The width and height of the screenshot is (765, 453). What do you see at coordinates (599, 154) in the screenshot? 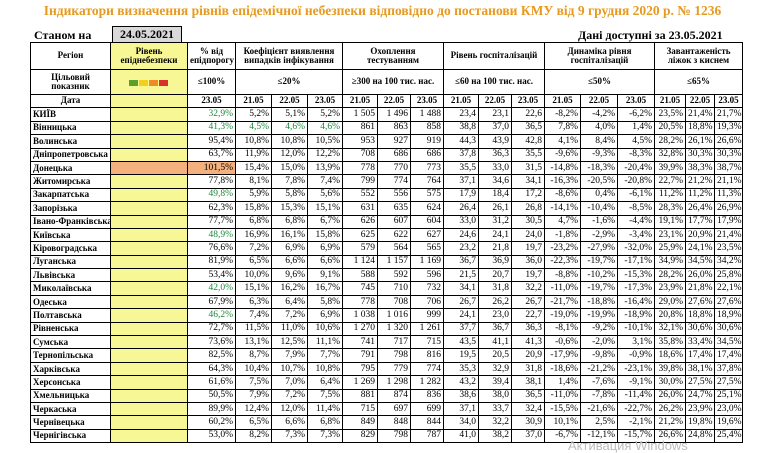
I see `value-cell-d: -9,3%` at bounding box center [599, 154].